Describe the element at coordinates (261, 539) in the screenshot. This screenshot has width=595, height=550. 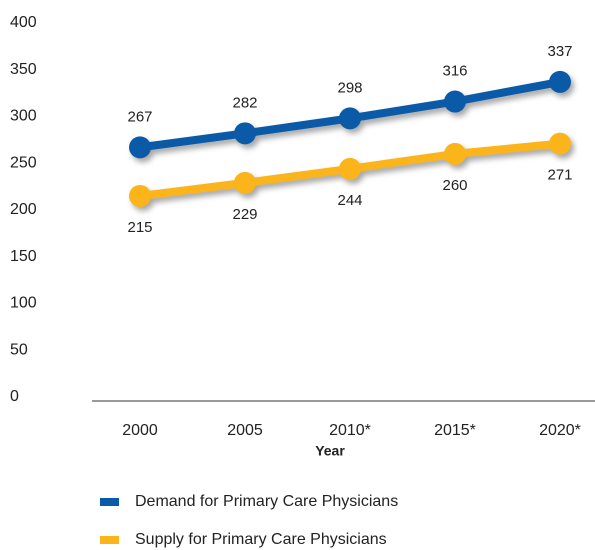
I see `legend-label: Supply for Primary Care Physicians` at that location.